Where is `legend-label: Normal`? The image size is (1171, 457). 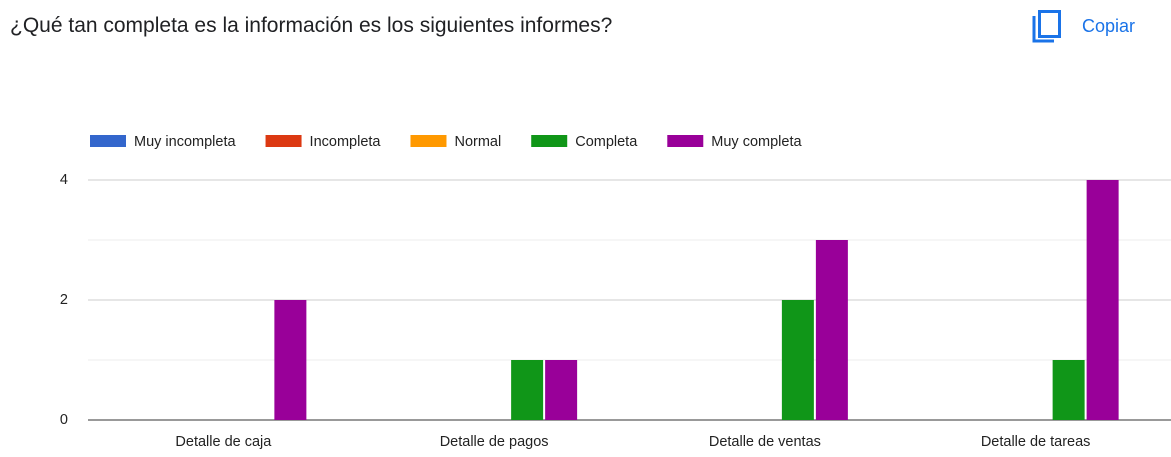
legend-label: Normal is located at coordinates (477, 142).